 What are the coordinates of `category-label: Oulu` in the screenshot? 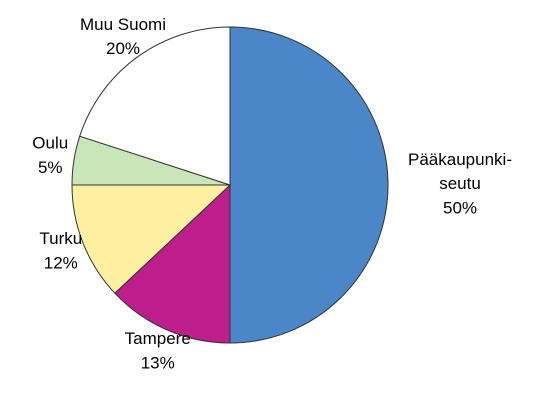 It's located at (50, 143).